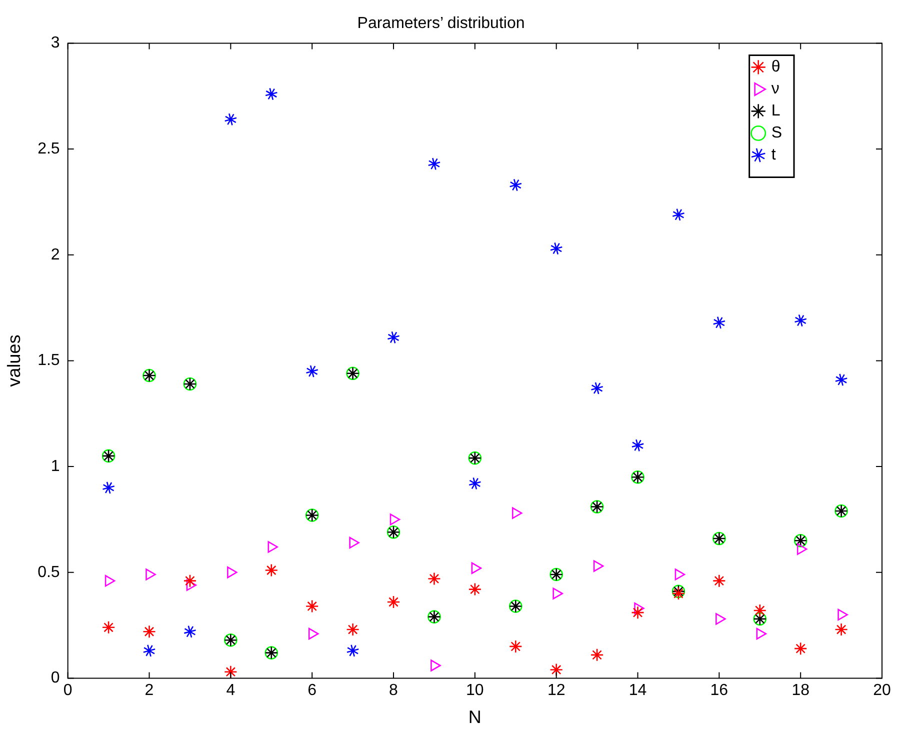  I want to click on y-tick-label: 2.5, so click(49, 149).